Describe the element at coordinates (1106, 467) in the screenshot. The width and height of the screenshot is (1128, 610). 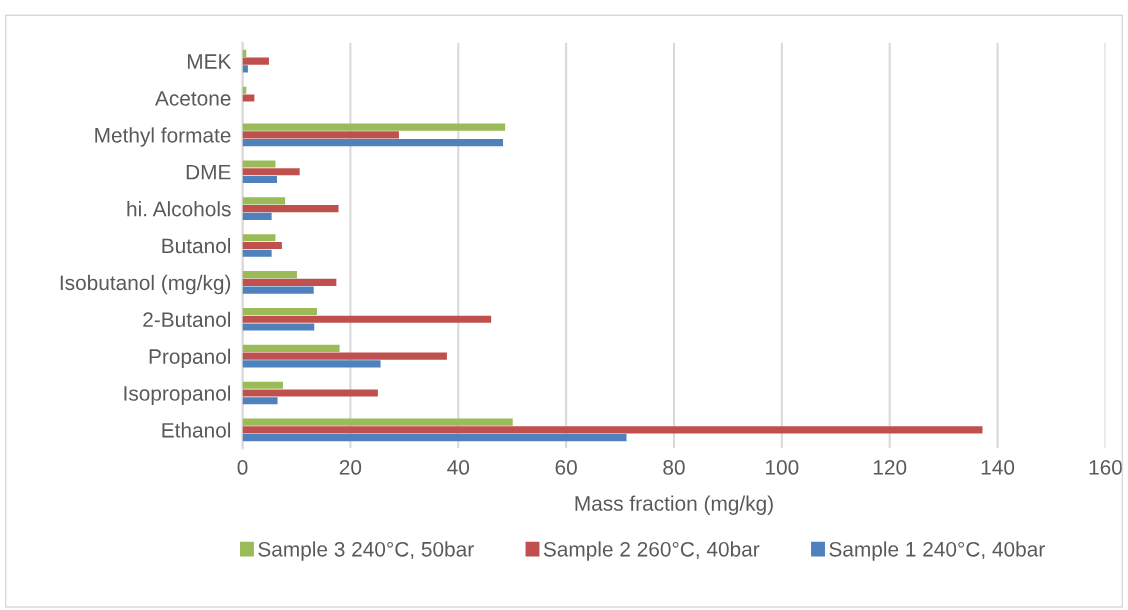
I see `x-tick-label: 160` at that location.